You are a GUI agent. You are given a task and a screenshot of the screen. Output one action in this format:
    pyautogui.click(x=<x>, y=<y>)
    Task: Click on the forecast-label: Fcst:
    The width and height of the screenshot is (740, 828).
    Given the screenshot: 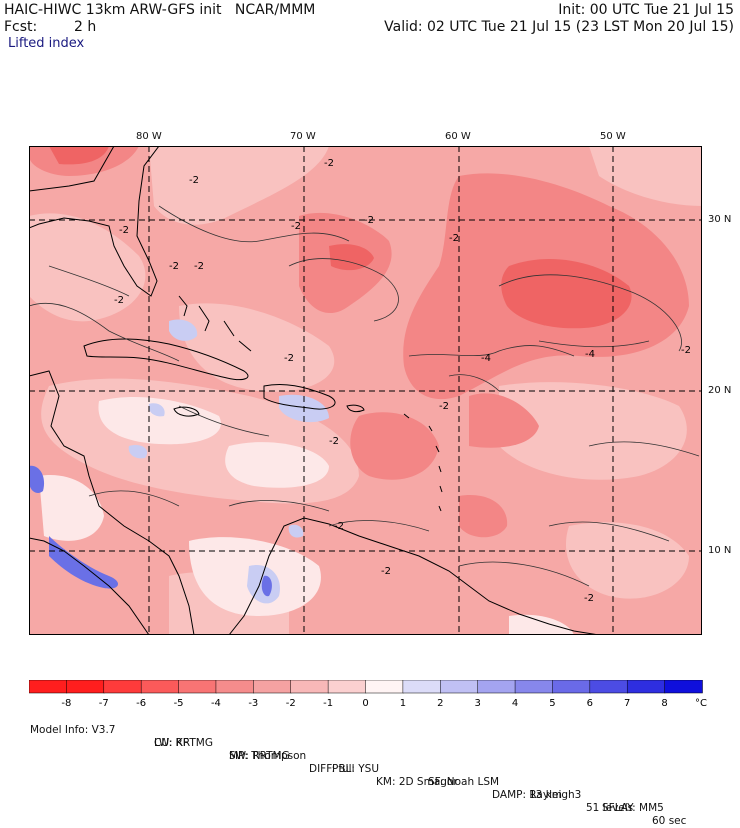 What is the action you would take?
    pyautogui.click(x=21, y=27)
    